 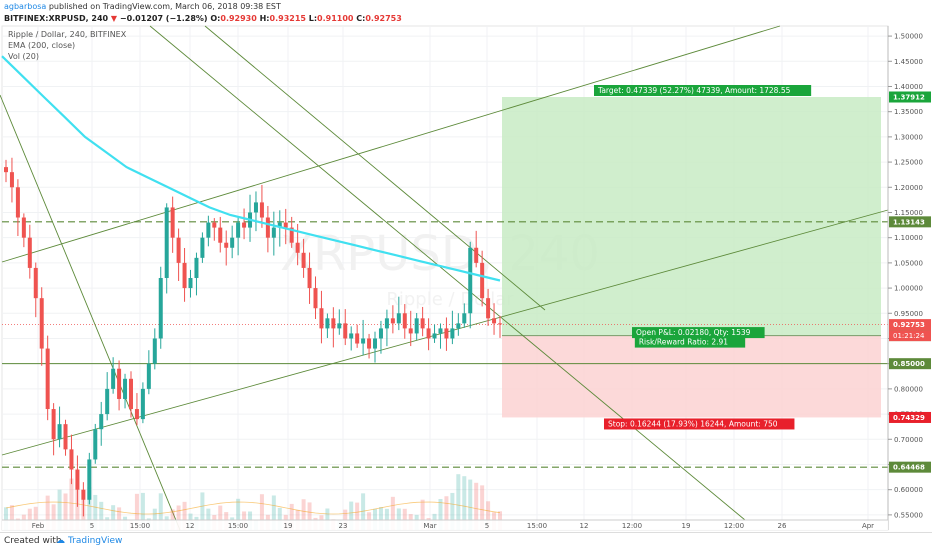 What do you see at coordinates (238, 18) in the screenshot?
I see `open-value: 0.92930` at bounding box center [238, 18].